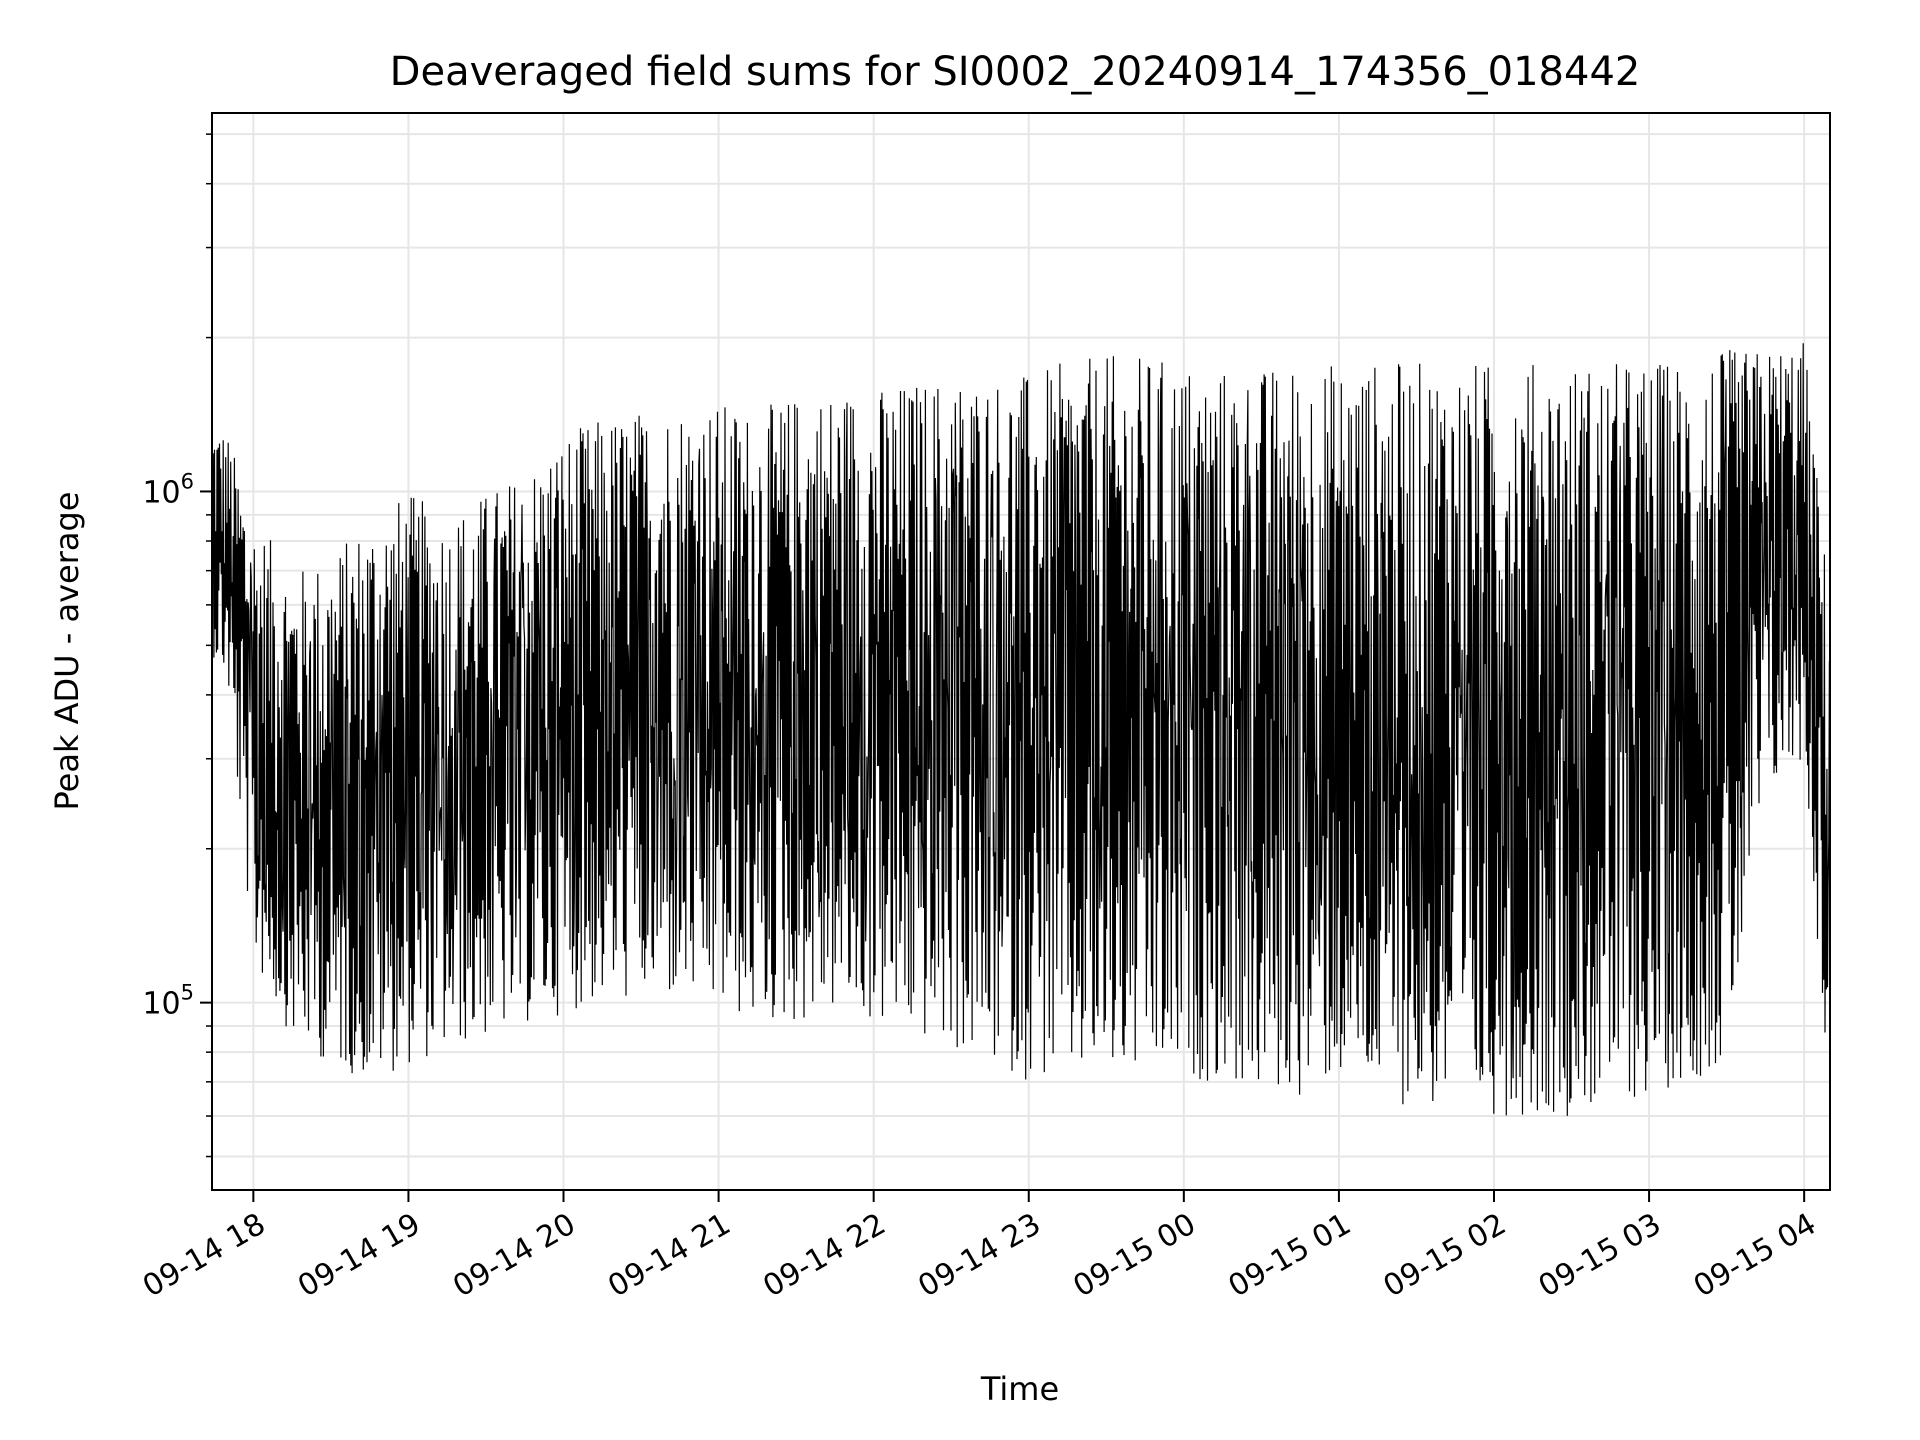 The width and height of the screenshot is (1920, 1440). What do you see at coordinates (67, 651) in the screenshot?
I see `y-axis-label: Peak ADU - average` at bounding box center [67, 651].